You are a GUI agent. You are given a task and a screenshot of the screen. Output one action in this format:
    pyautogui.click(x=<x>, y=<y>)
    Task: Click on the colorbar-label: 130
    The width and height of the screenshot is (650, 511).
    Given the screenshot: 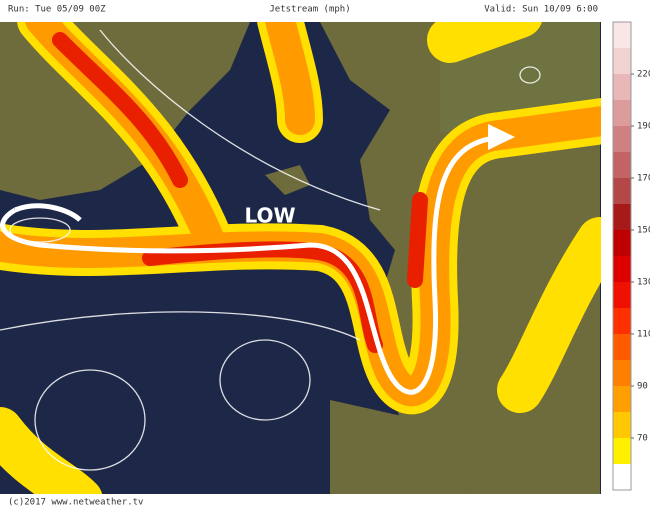 What is the action you would take?
    pyautogui.click(x=643, y=283)
    